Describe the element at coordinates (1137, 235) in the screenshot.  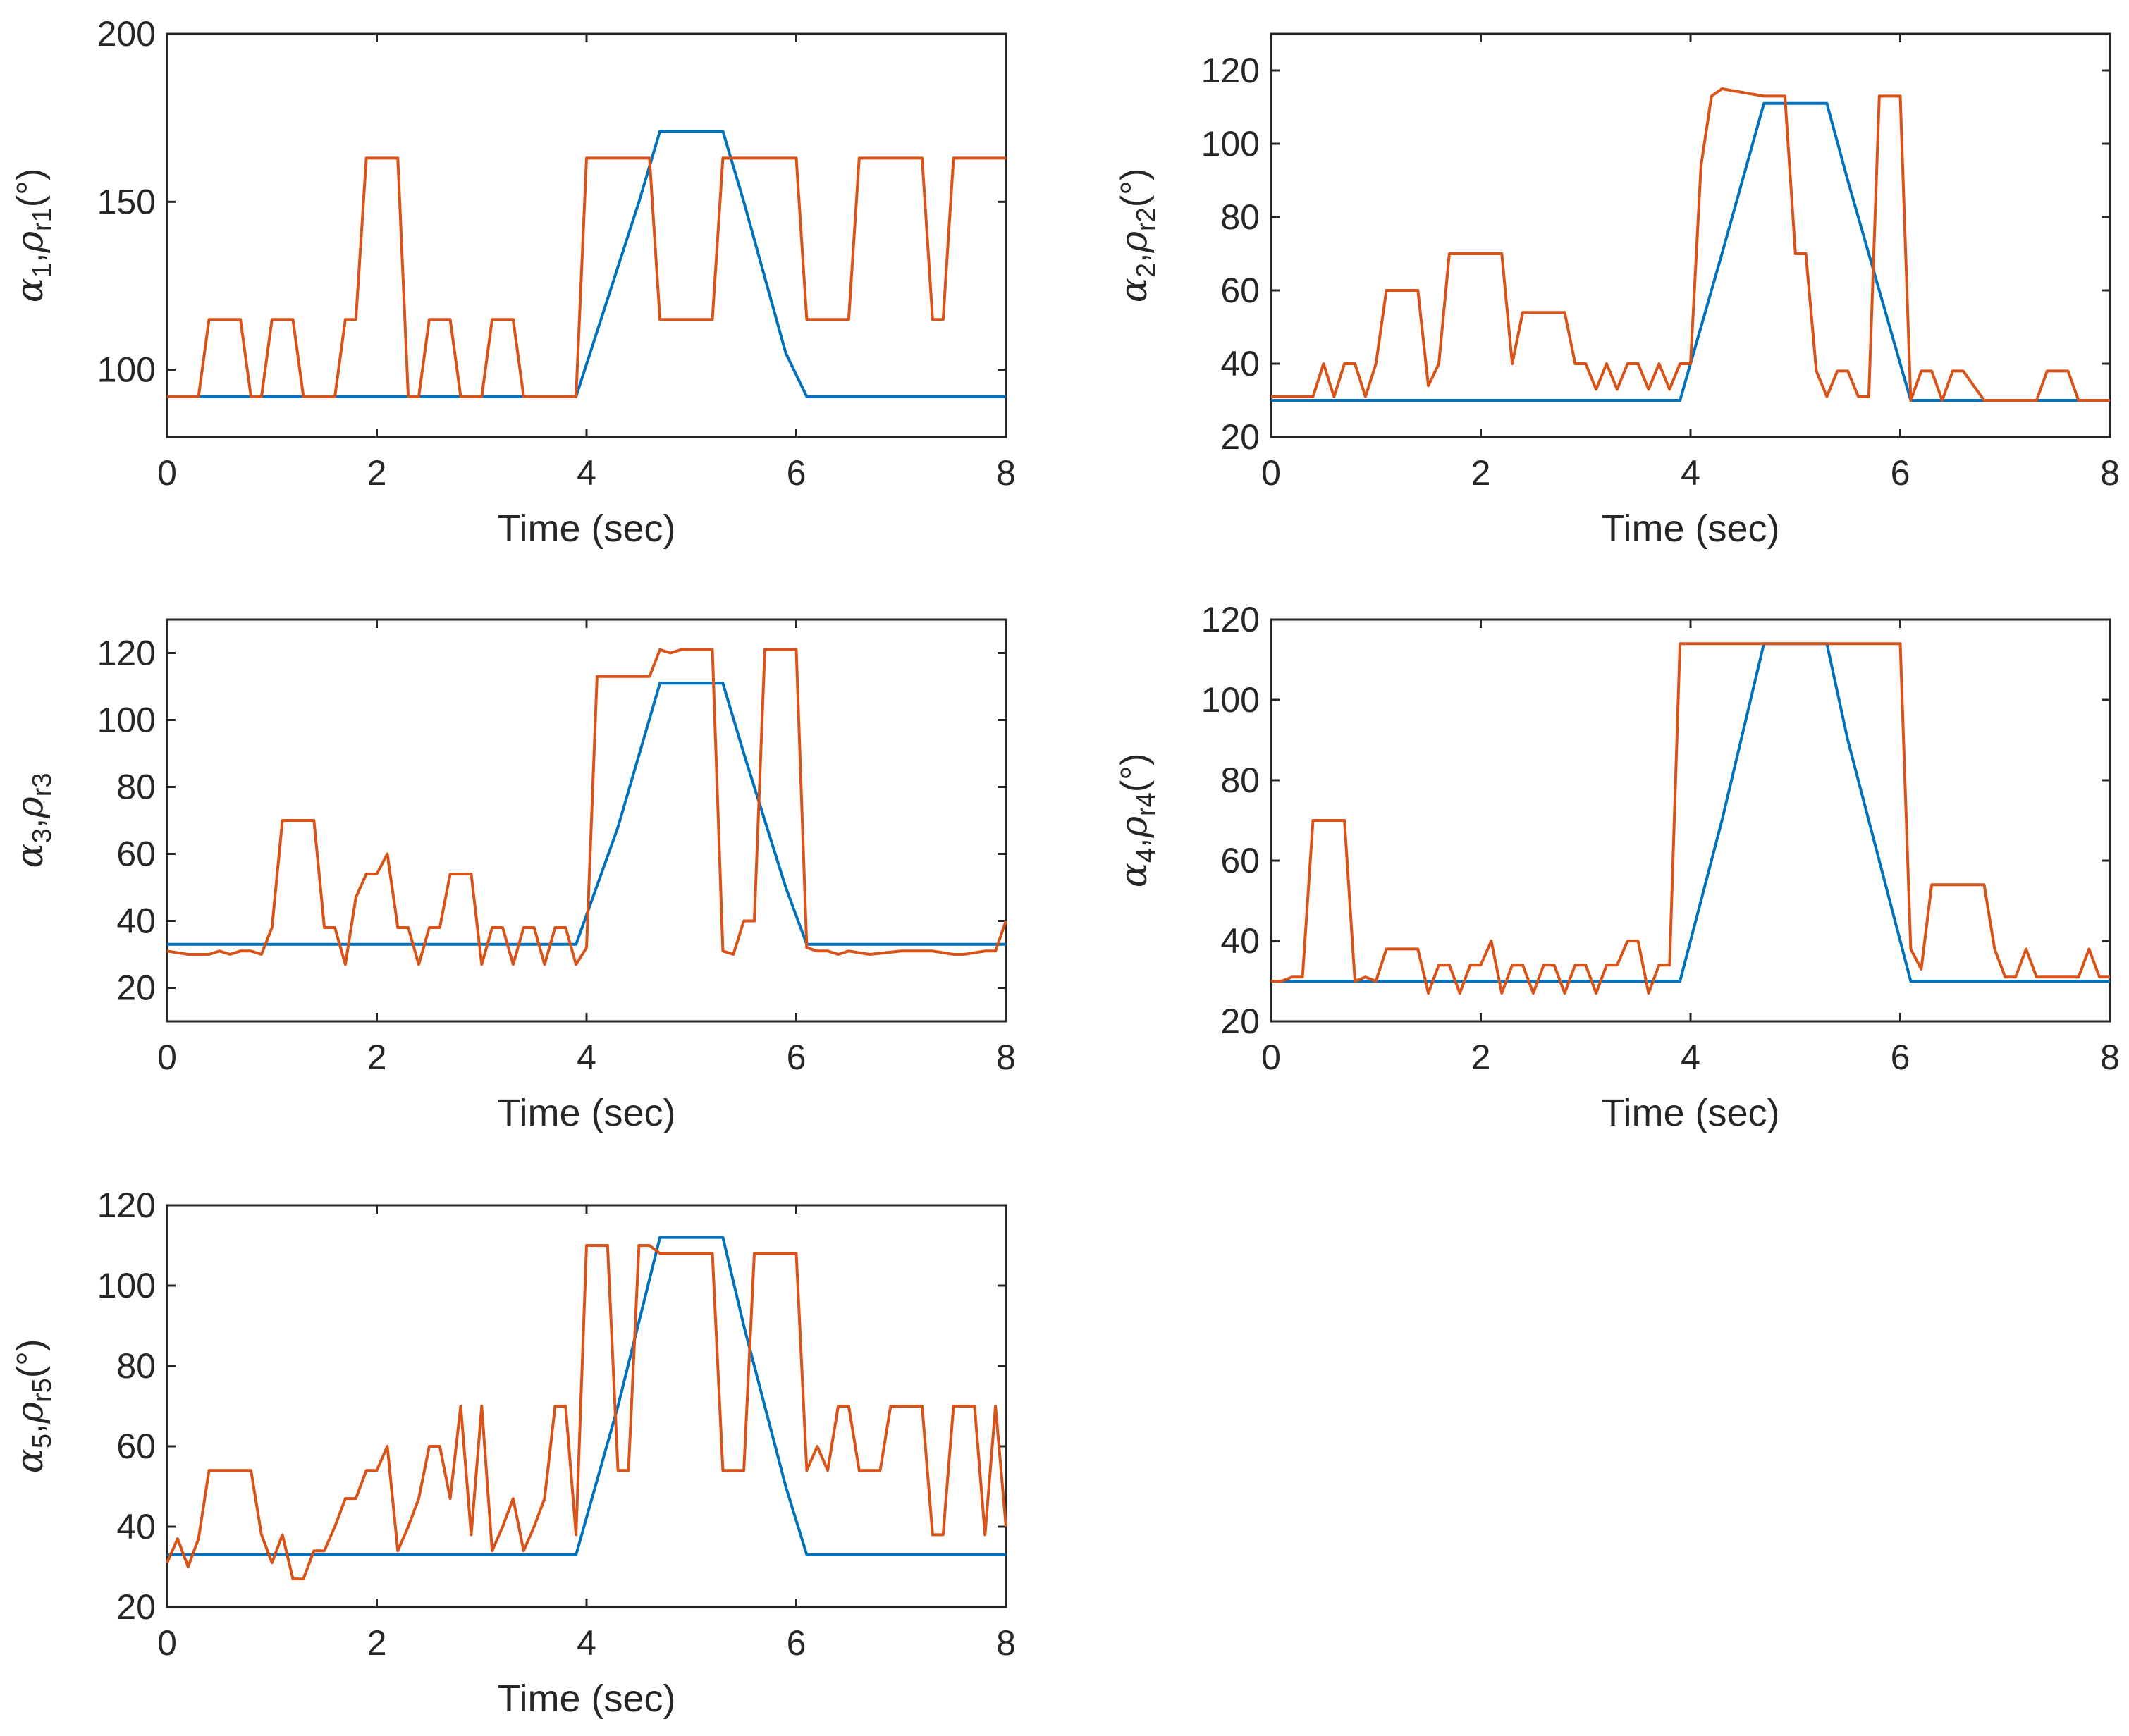
I see `y-axis-label: α2,ρr2(°)` at that location.